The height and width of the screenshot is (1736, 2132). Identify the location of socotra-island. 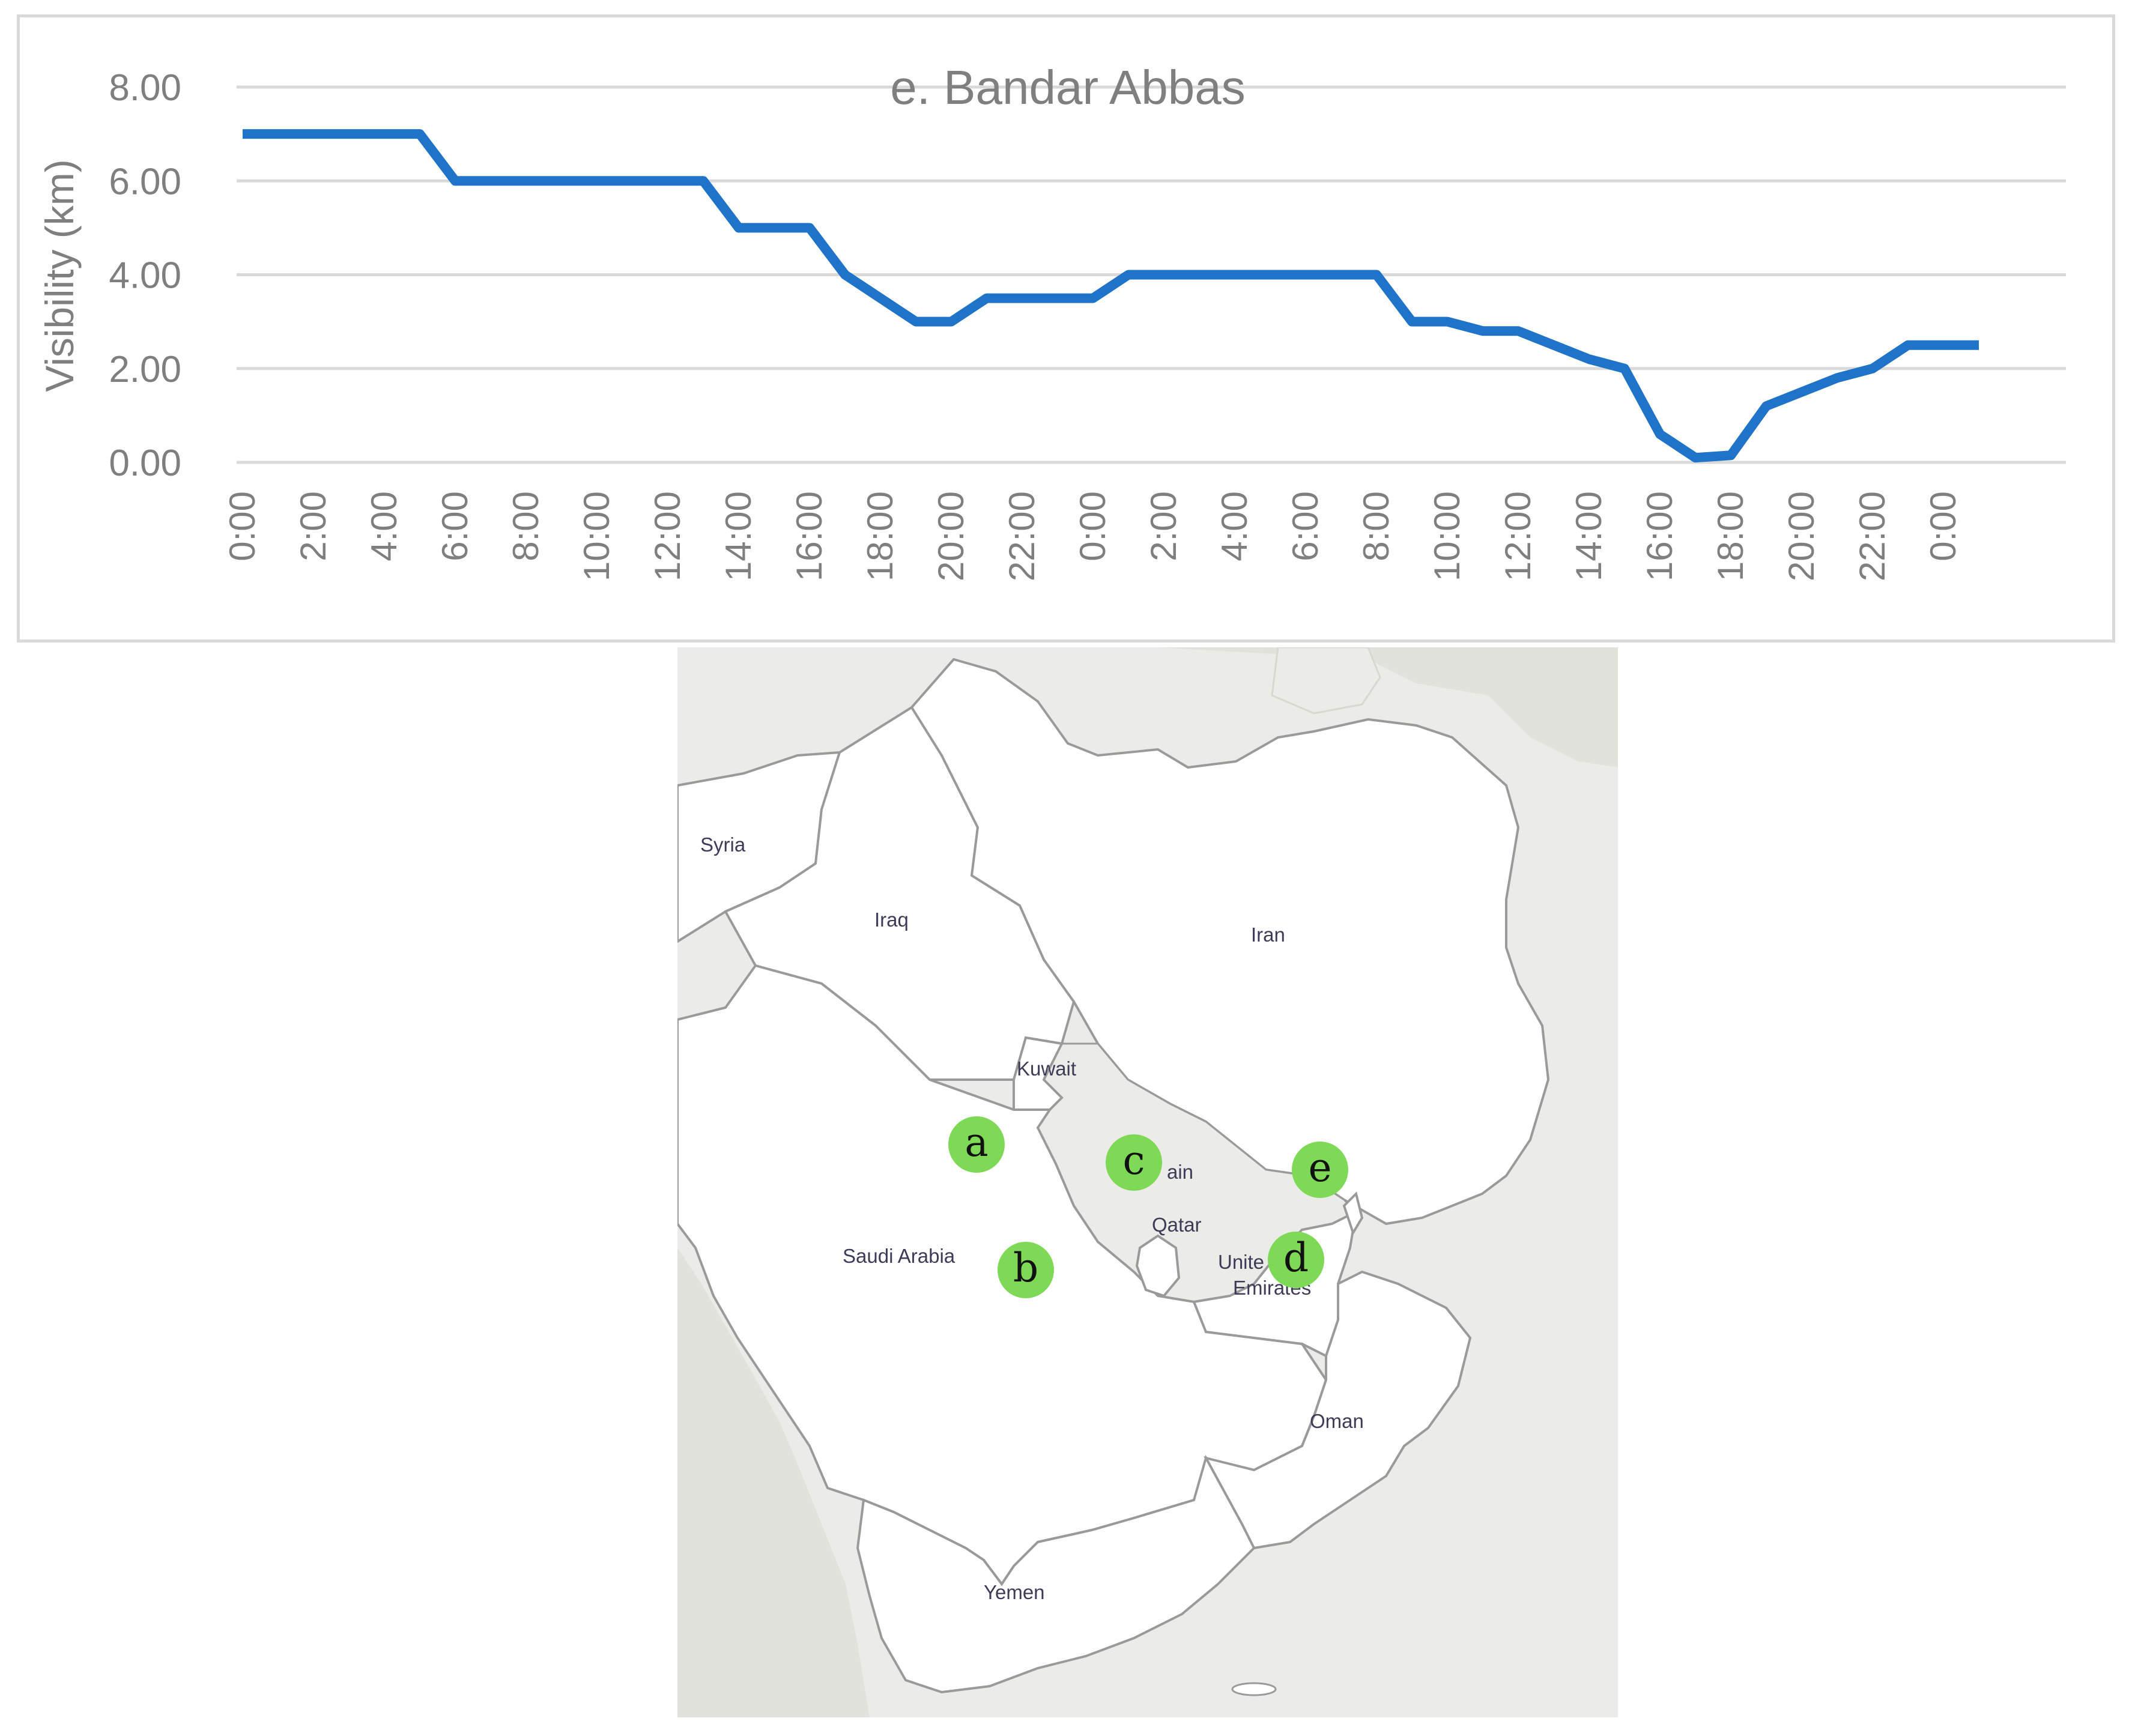
(1254, 1689).